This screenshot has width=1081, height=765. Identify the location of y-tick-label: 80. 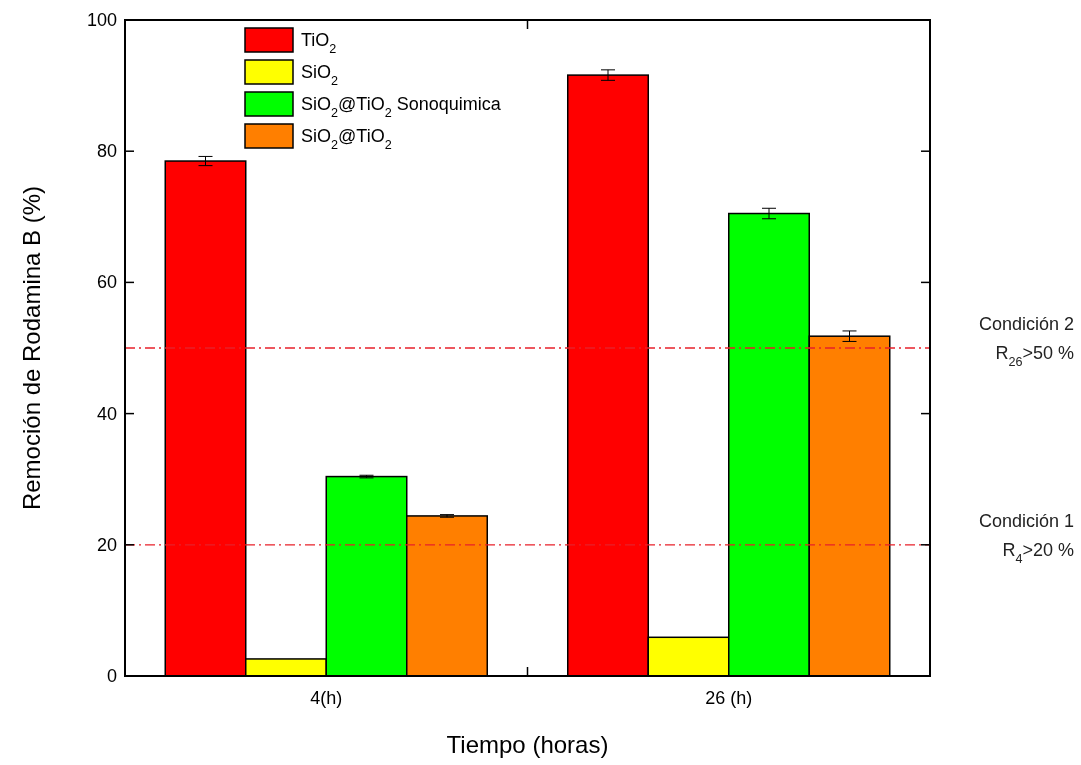
(106, 151).